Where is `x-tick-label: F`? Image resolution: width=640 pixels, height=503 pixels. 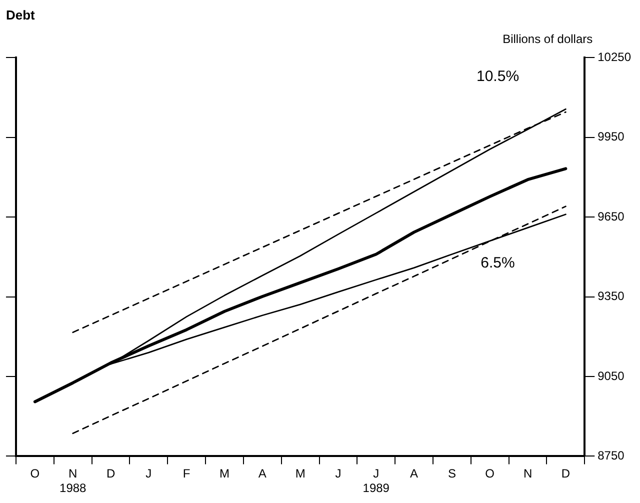 x-tick-label: F is located at coordinates (186, 473).